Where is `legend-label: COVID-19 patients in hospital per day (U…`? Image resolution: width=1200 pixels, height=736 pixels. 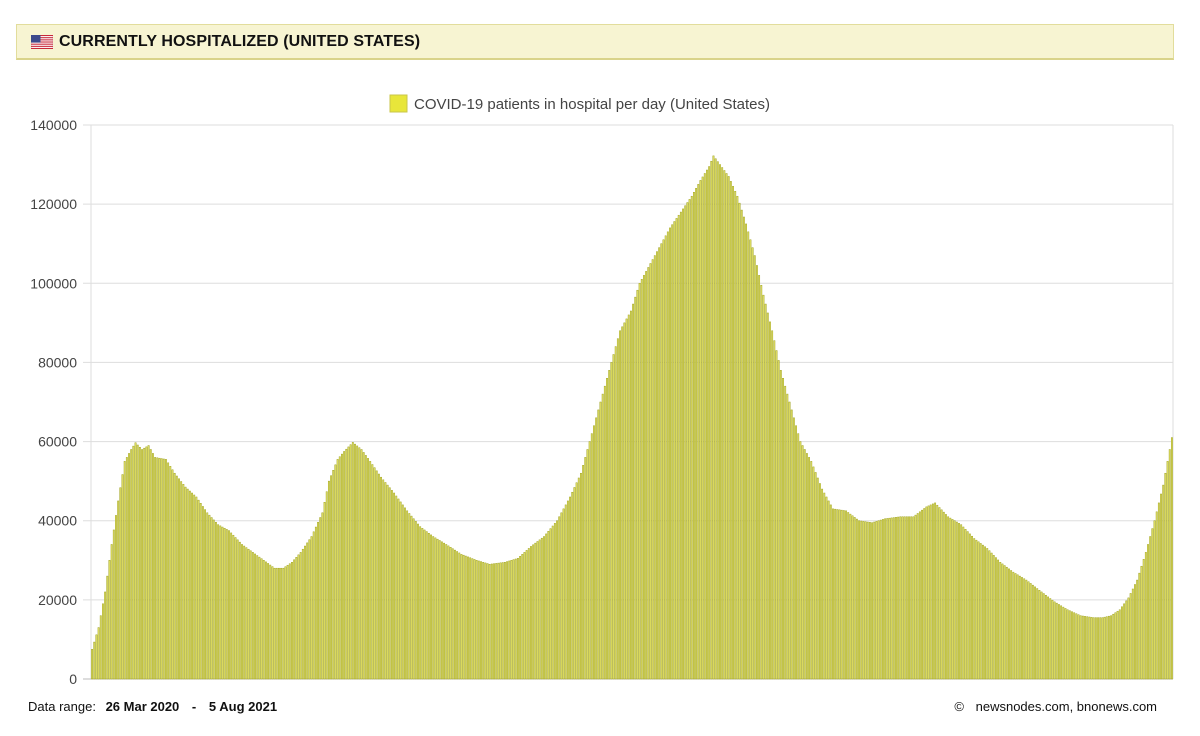
legend-label: COVID-19 patients in hospital per day (U… is located at coordinates (592, 104).